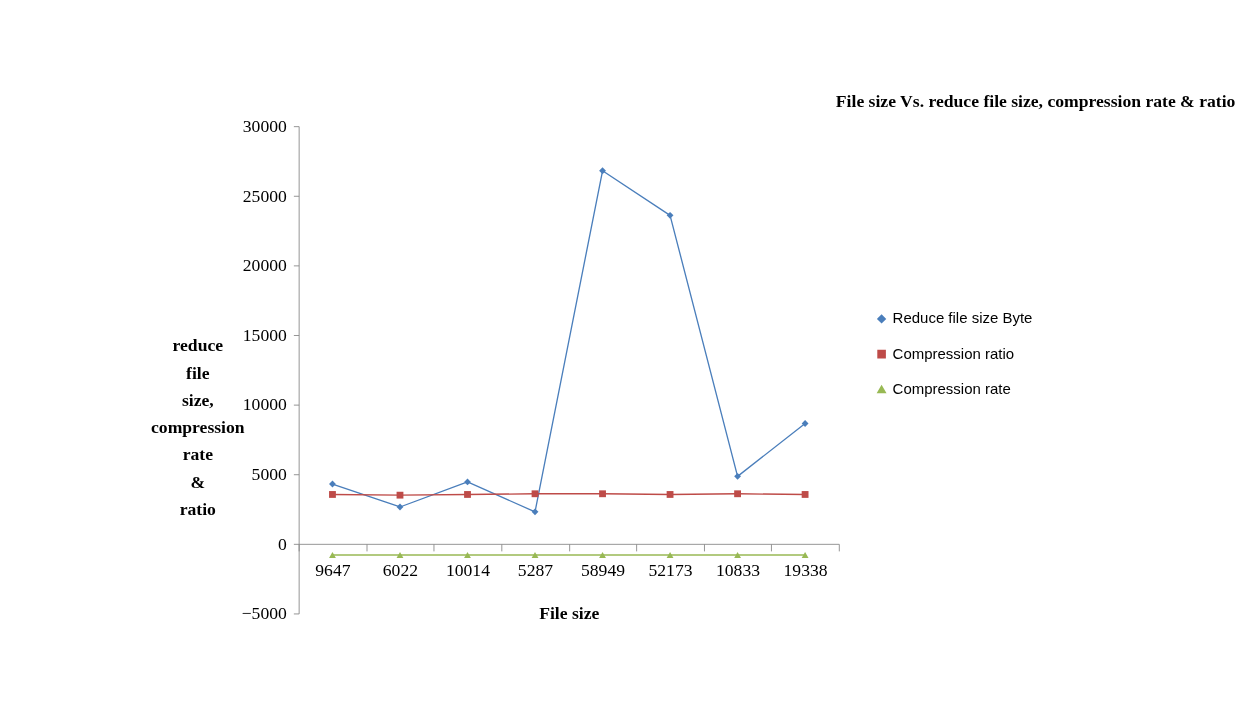 Image resolution: width=1253 pixels, height=709 pixels. What do you see at coordinates (198, 427) in the screenshot?
I see `y-axis-title: reduce file size, compression rate & ratio` at bounding box center [198, 427].